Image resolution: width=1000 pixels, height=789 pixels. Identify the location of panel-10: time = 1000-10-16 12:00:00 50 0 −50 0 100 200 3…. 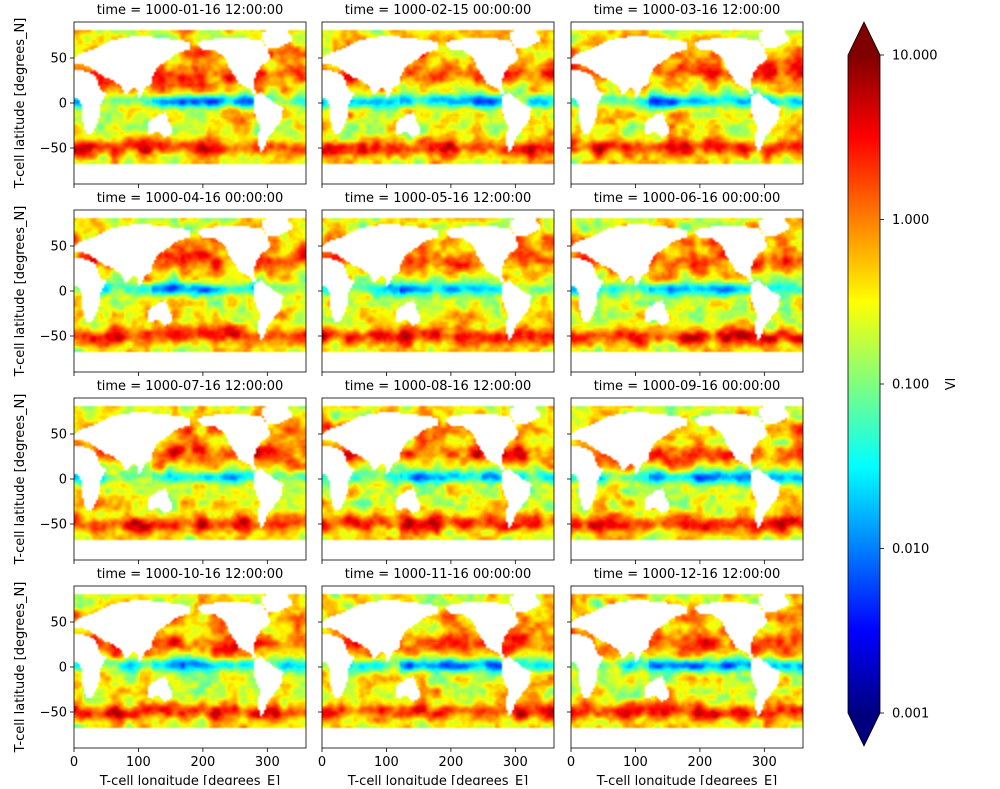
(173, 668).